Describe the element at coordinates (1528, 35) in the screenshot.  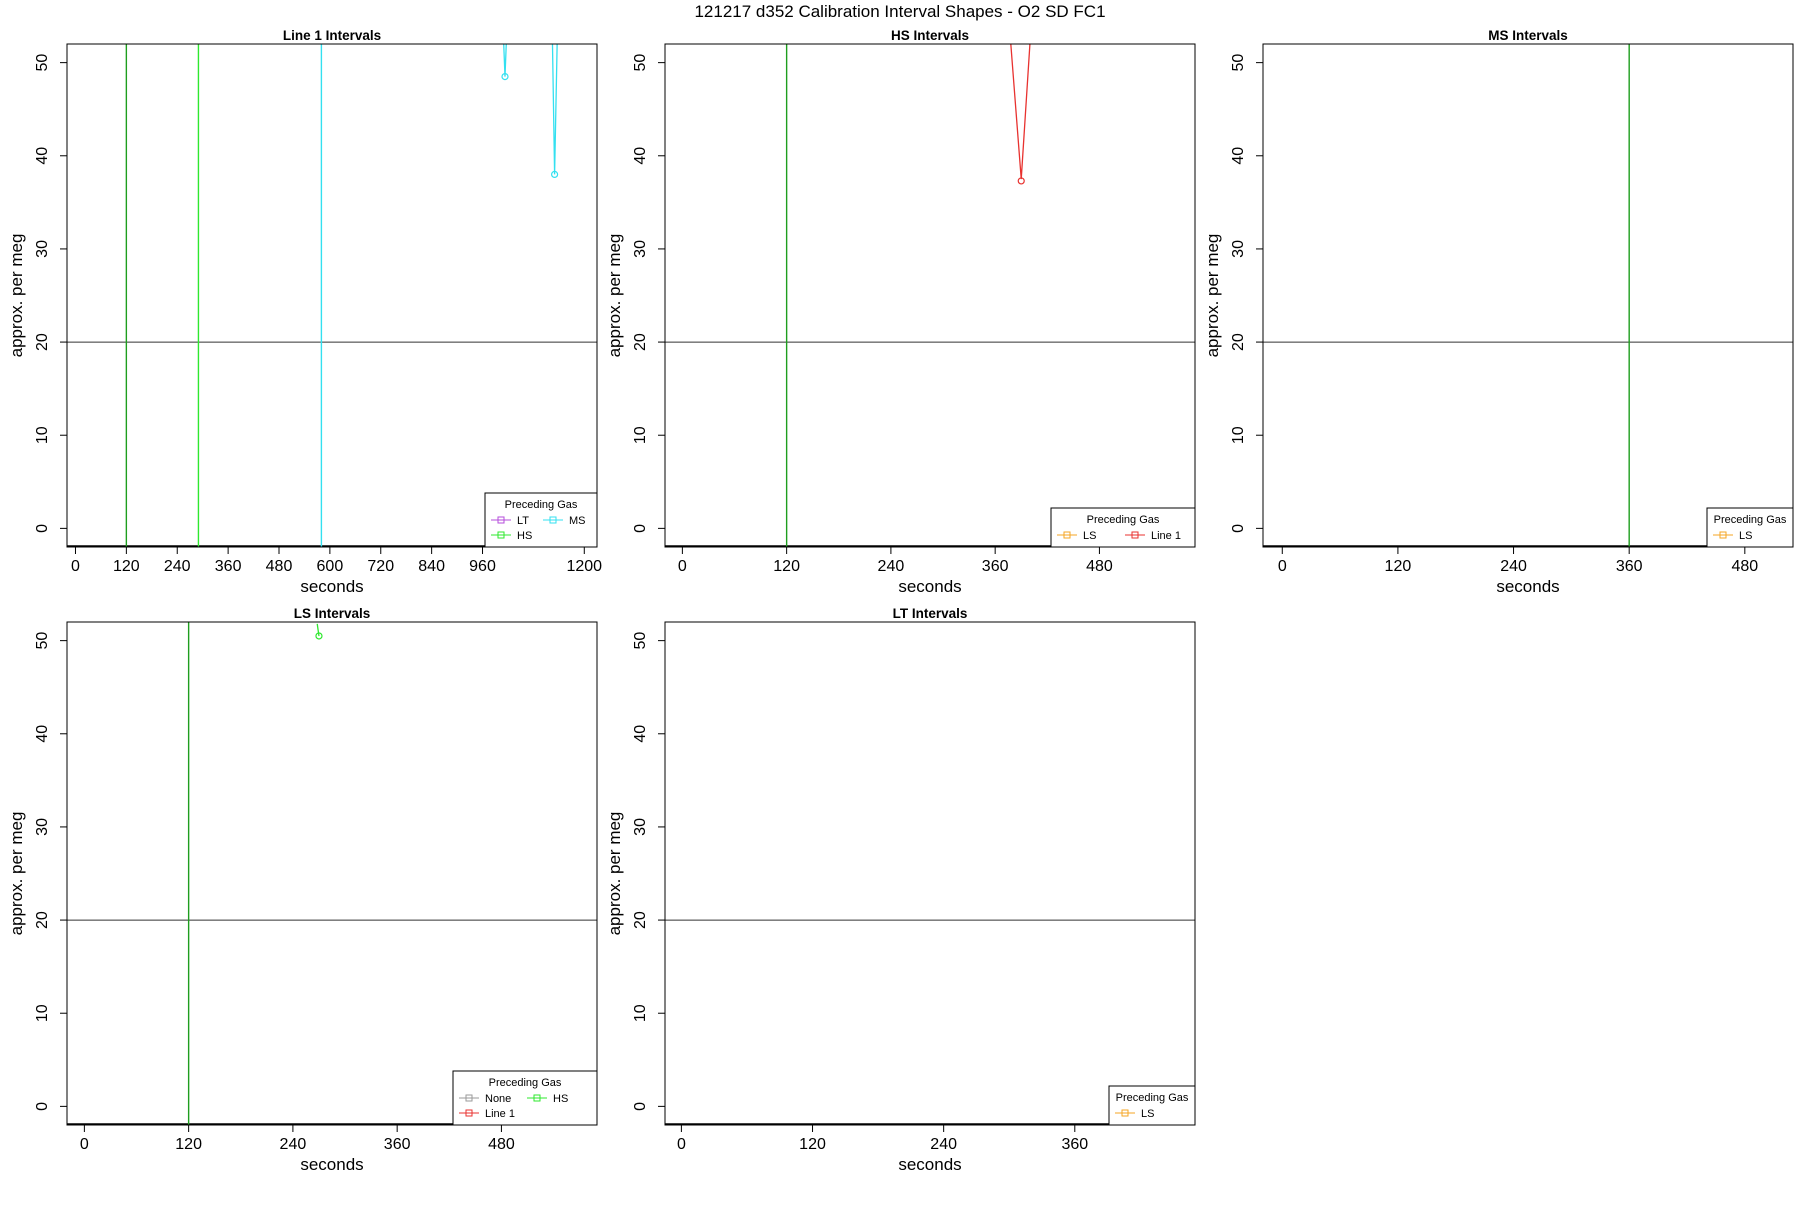
I see `chart-title: MS Intervals` at that location.